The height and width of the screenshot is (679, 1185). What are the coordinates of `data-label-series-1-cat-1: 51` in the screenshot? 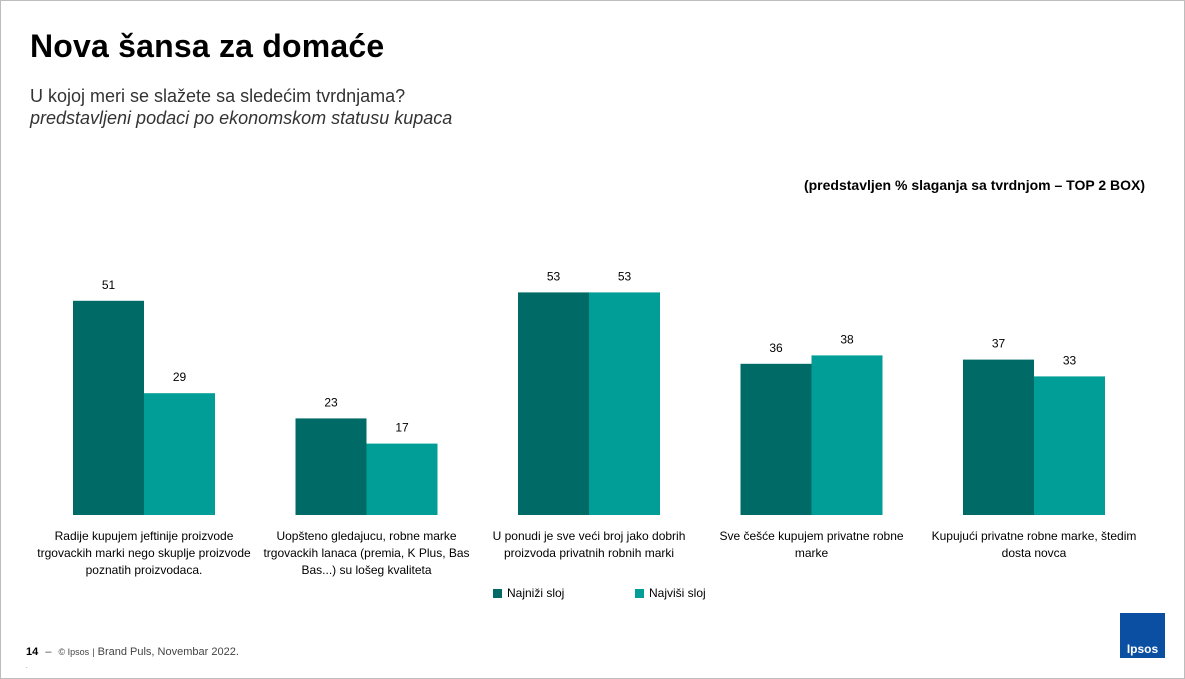 It's located at (109, 285).